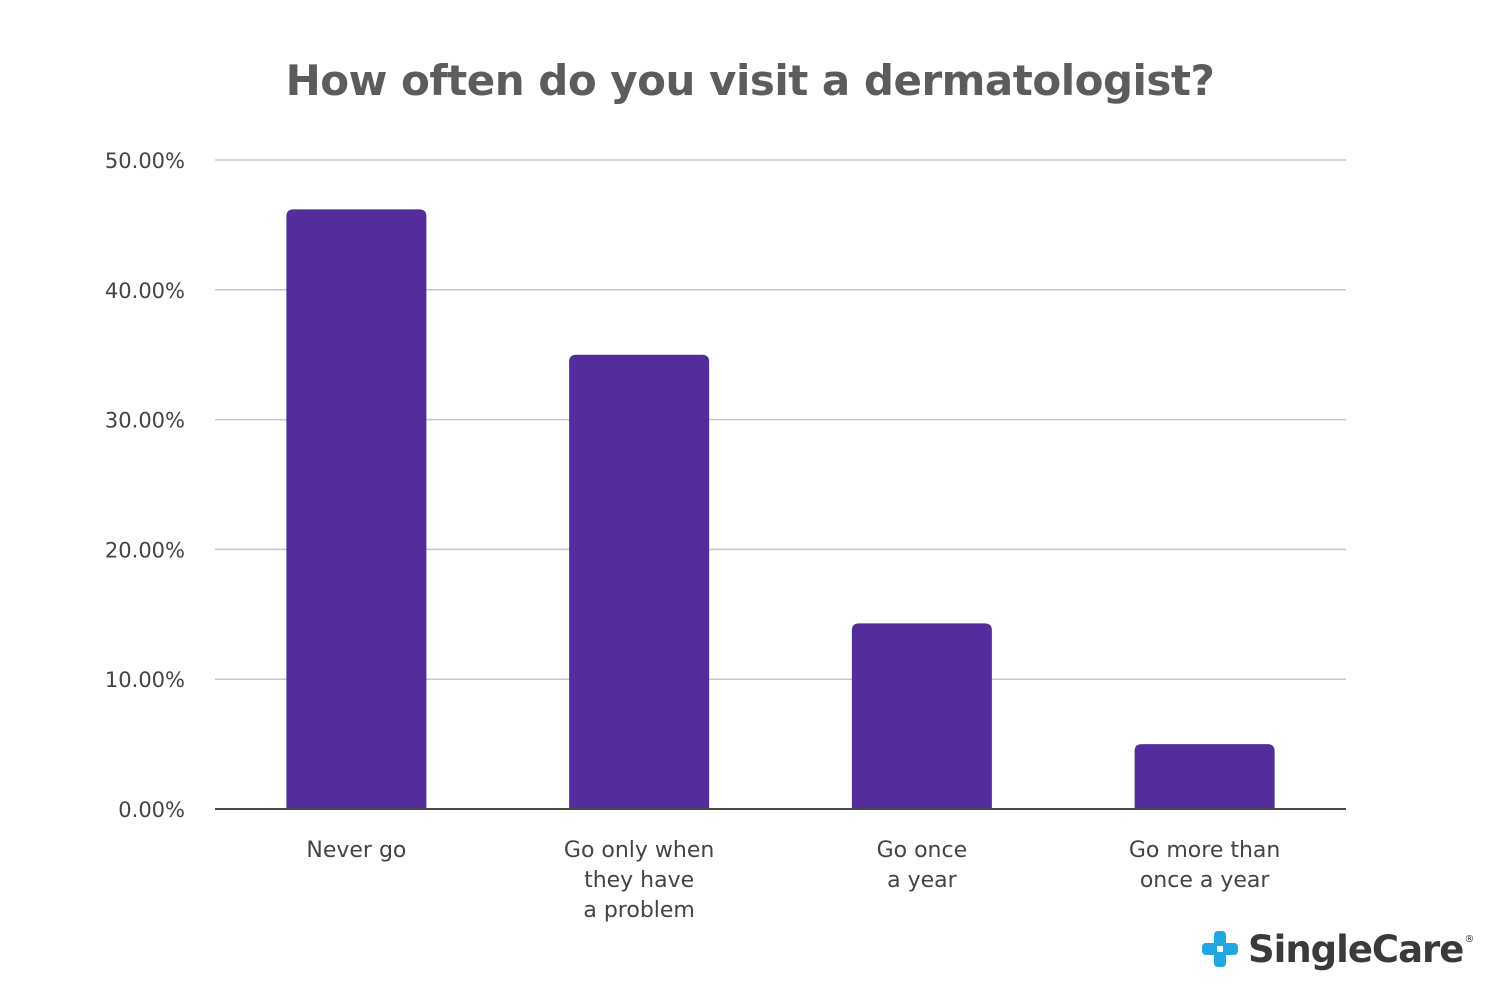 This screenshot has height=1000, width=1500. What do you see at coordinates (639, 910) in the screenshot?
I see `x-tick-label-line: a problem` at bounding box center [639, 910].